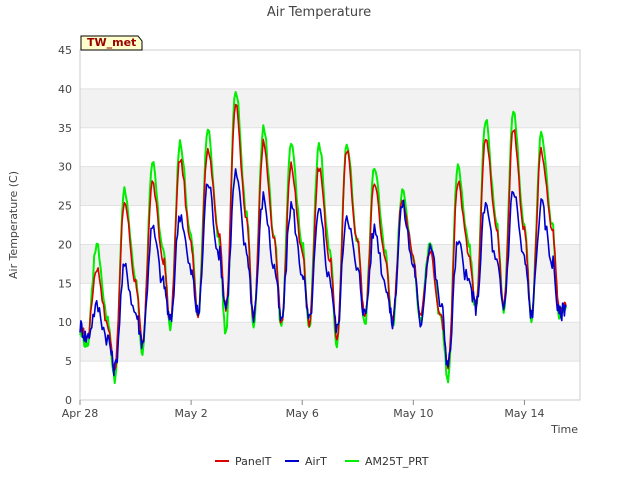  I want to click on x-tick-label: May 6, so click(302, 413).